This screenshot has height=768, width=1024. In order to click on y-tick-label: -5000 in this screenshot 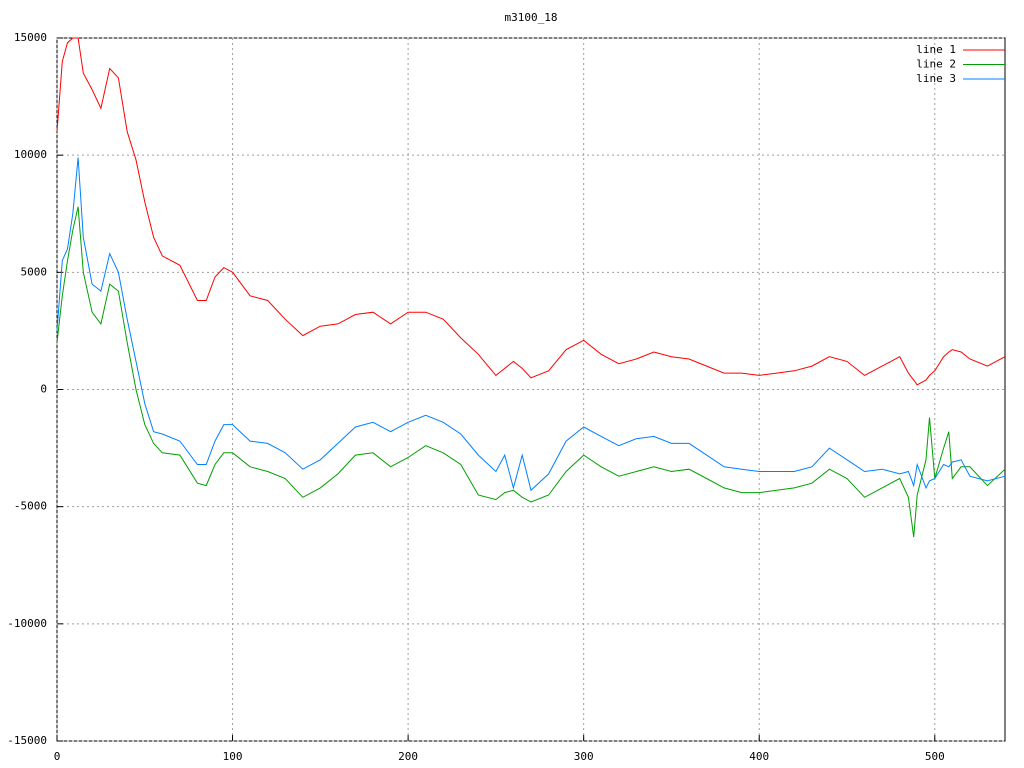, I will do `click(30, 506)`.